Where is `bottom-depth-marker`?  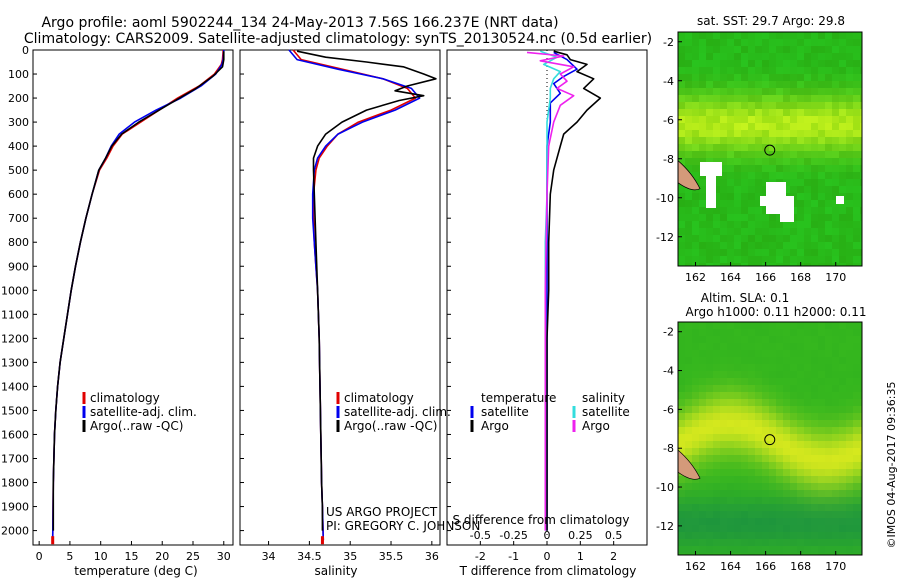
bottom-depth-marker is located at coordinates (53, 540).